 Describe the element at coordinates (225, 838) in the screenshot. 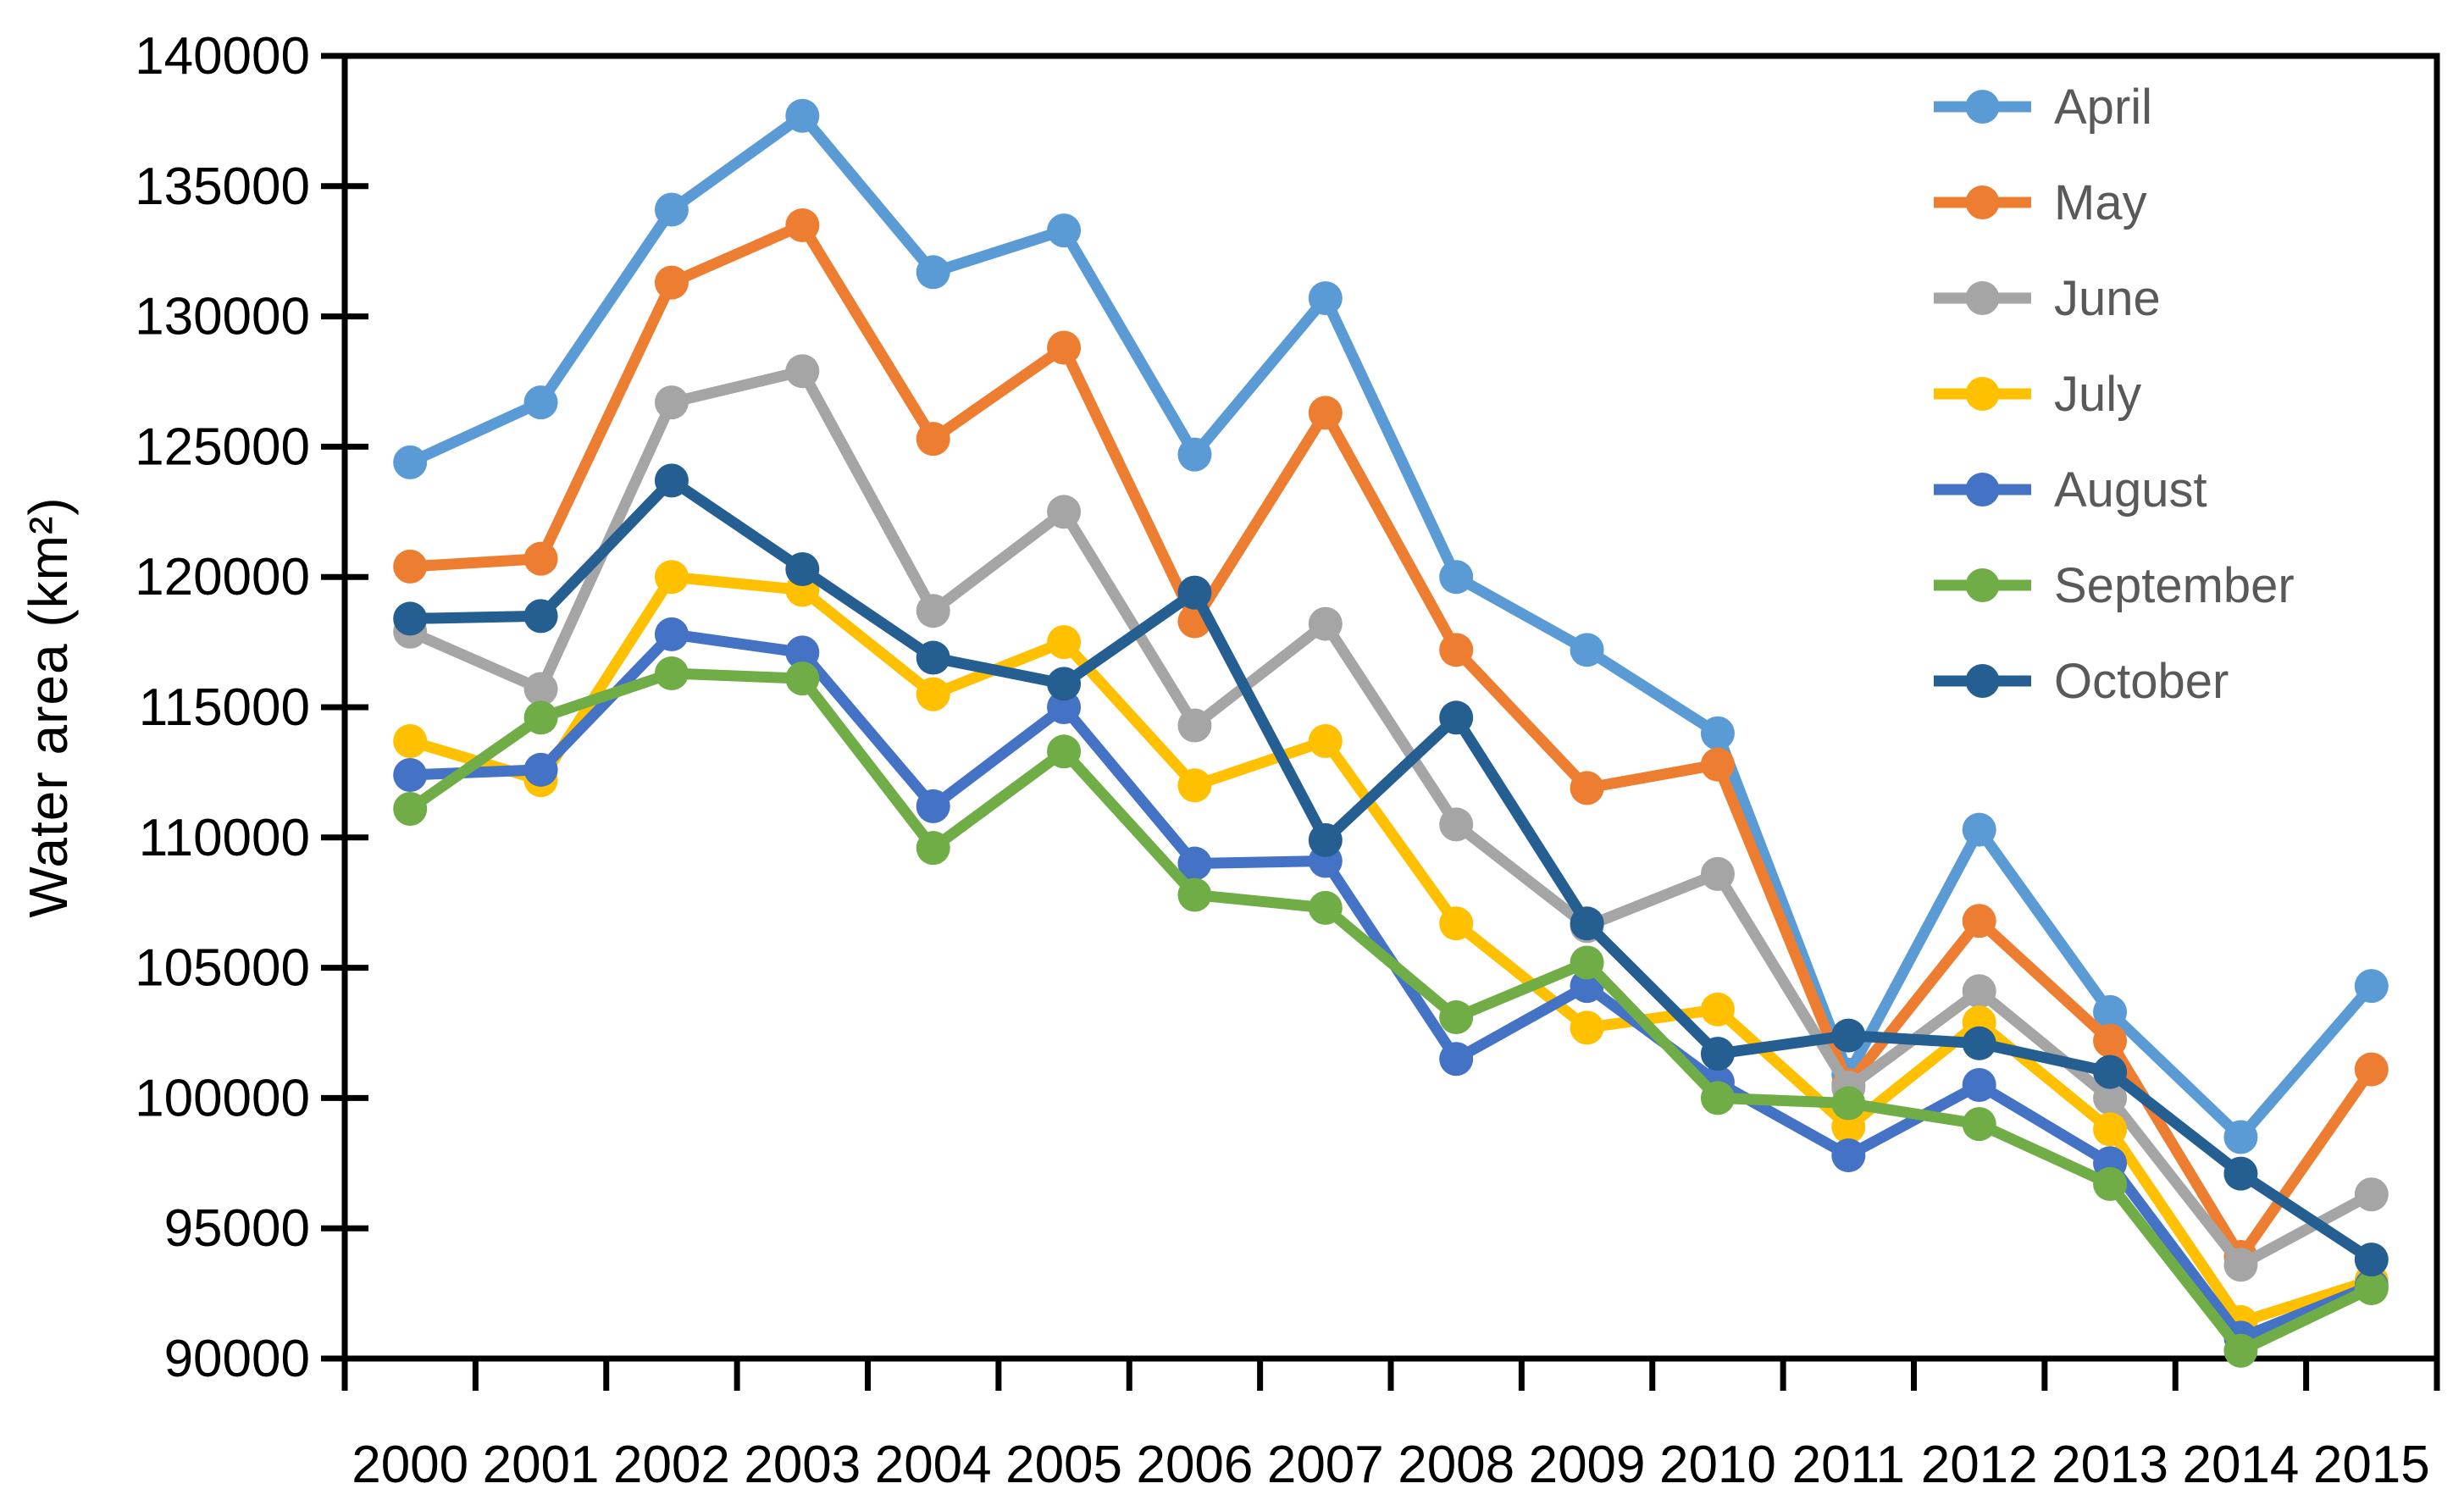

I see `y-tick-label: 110000` at that location.